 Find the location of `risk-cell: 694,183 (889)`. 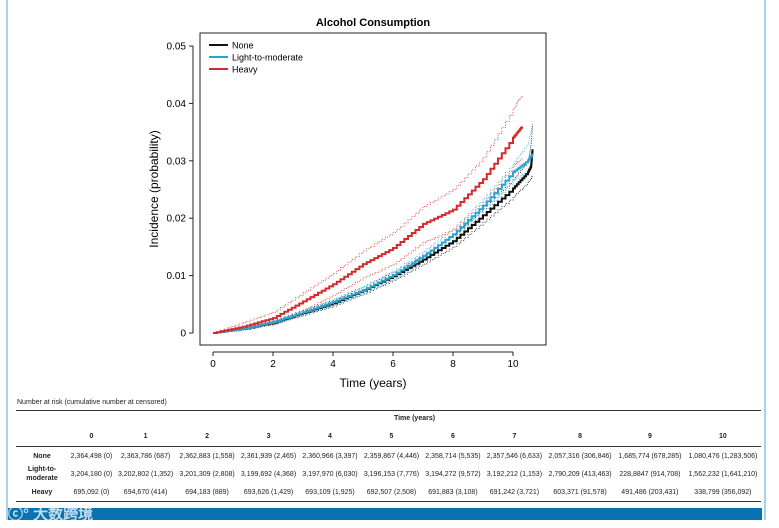

risk-cell: 694,183 (889) is located at coordinates (207, 492).